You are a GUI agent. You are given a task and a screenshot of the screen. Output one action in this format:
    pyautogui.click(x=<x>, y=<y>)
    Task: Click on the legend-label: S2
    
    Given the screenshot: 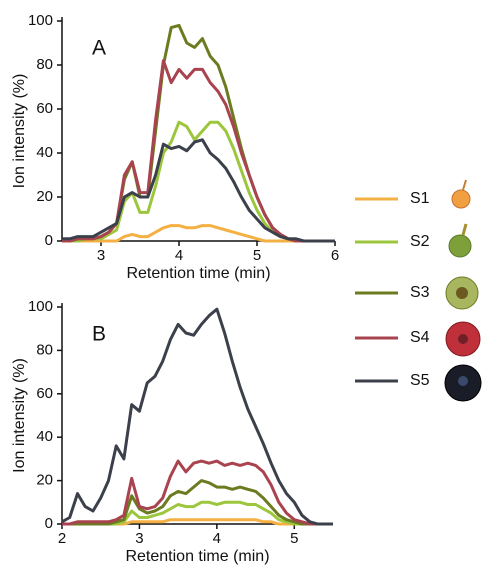 What is the action you would take?
    pyautogui.click(x=420, y=241)
    